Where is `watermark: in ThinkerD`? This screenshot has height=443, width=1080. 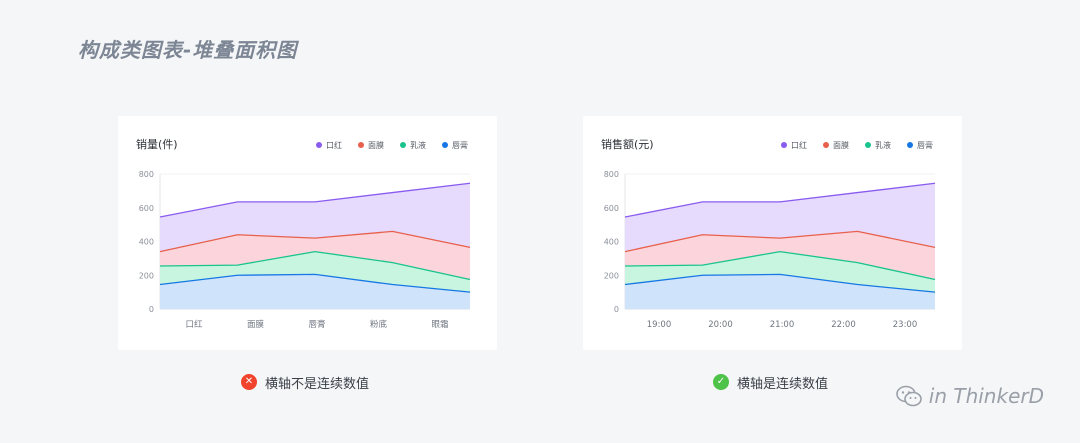
watermark: in ThinkerD is located at coordinates (969, 396).